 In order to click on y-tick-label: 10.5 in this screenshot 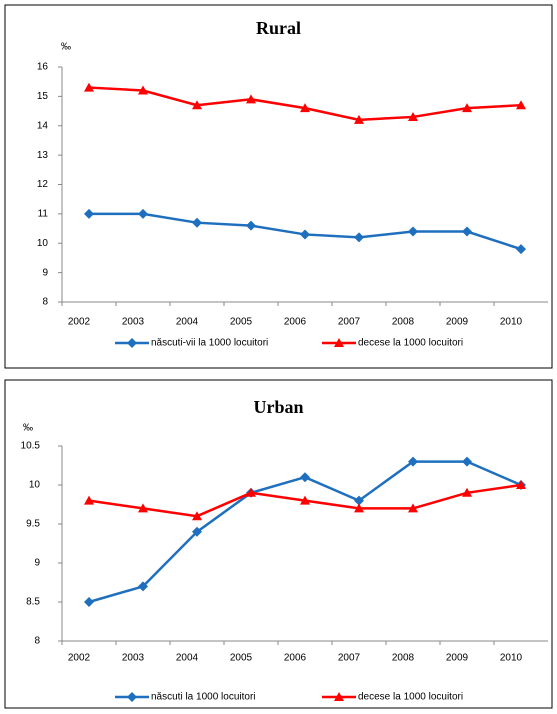, I will do `click(31, 446)`.